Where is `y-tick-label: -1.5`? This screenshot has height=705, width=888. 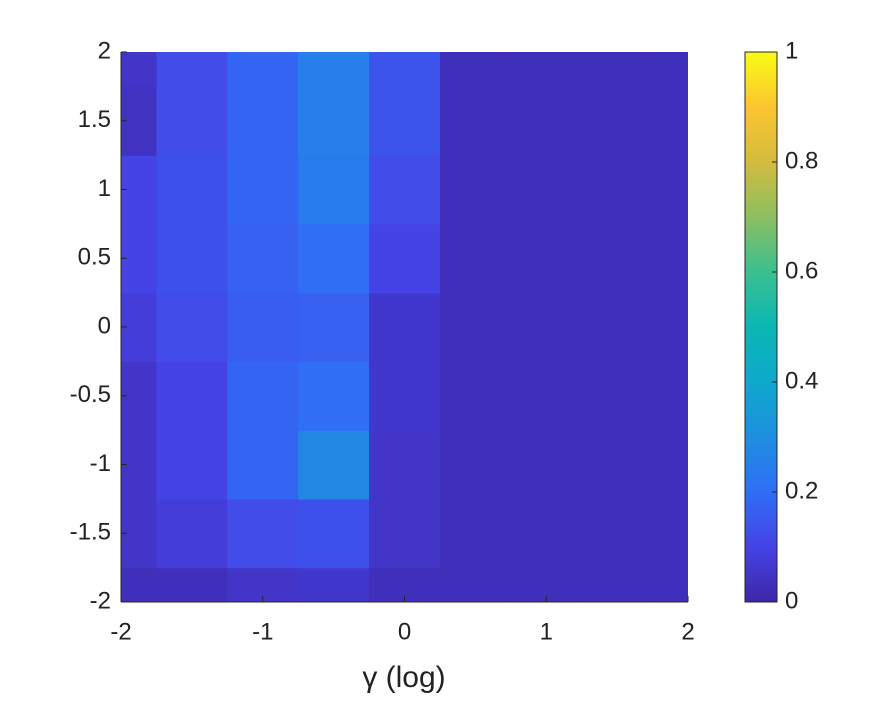 y-tick-label: -1.5 is located at coordinates (90, 532).